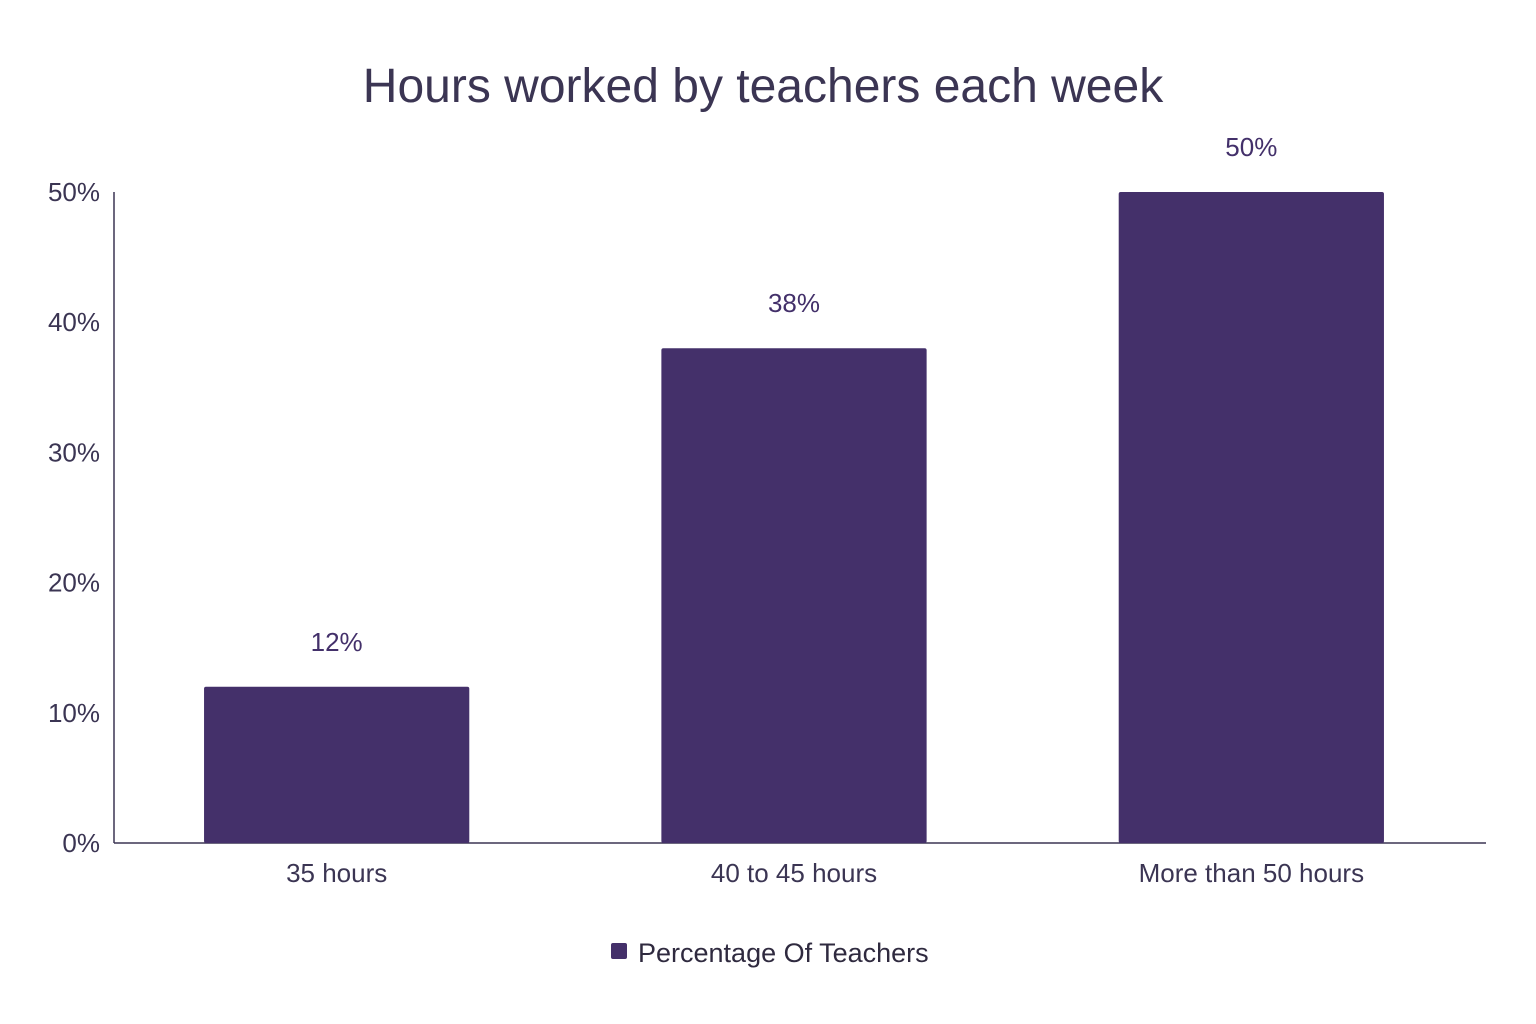 Image resolution: width=1536 pixels, height=1024 pixels. Describe the element at coordinates (74, 322) in the screenshot. I see `y-tick-label: 40%` at that location.